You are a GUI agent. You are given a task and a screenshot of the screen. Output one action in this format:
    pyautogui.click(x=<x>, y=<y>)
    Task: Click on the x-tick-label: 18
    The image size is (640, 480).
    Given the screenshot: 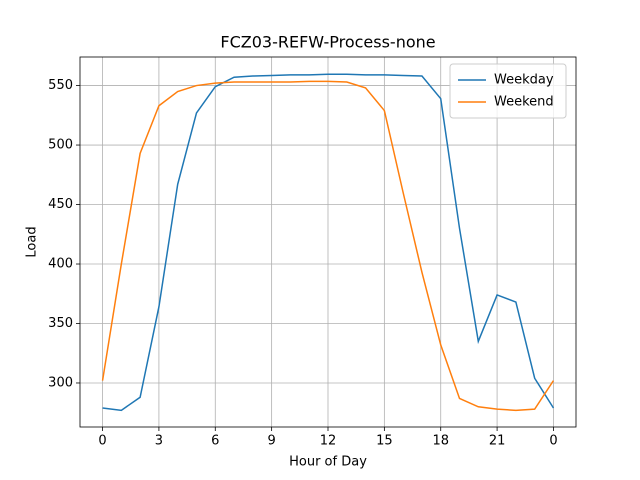 What is the action you would take?
    pyautogui.click(x=440, y=441)
    